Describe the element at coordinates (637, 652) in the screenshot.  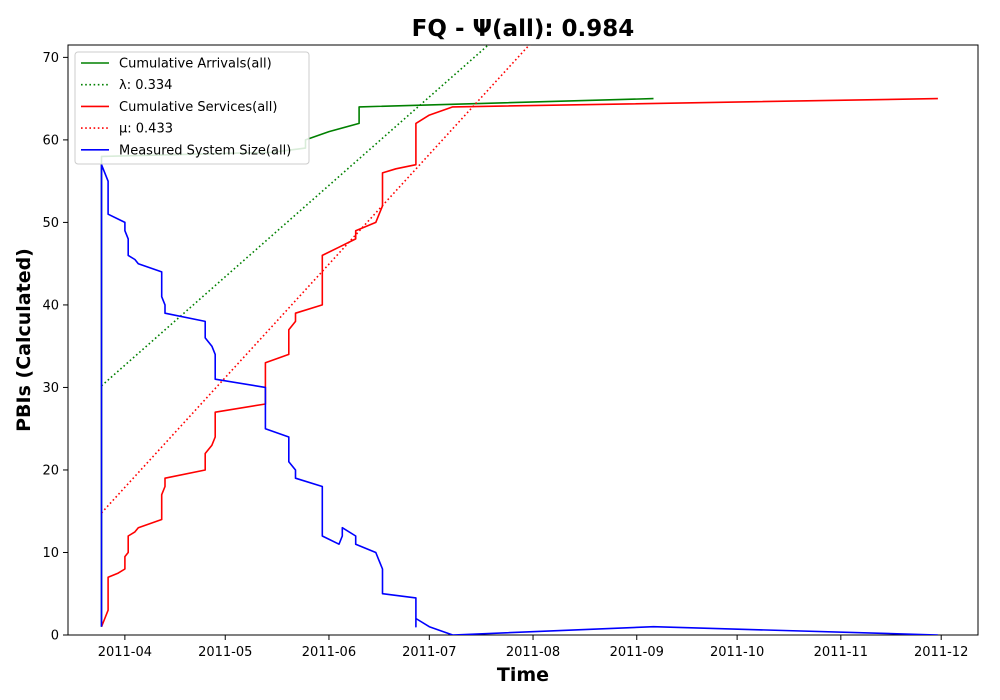
I see `x-tick-label: 2011-09` at that location.